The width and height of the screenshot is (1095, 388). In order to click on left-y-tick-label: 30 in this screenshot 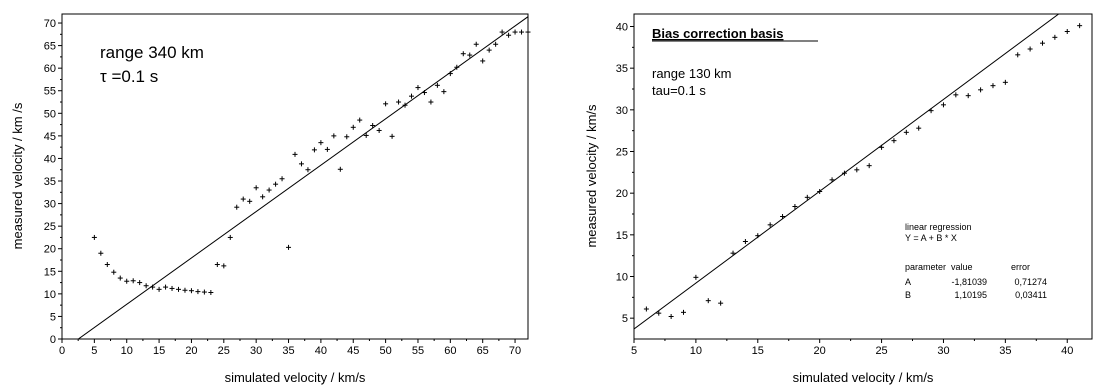, I will do `click(50, 205)`.